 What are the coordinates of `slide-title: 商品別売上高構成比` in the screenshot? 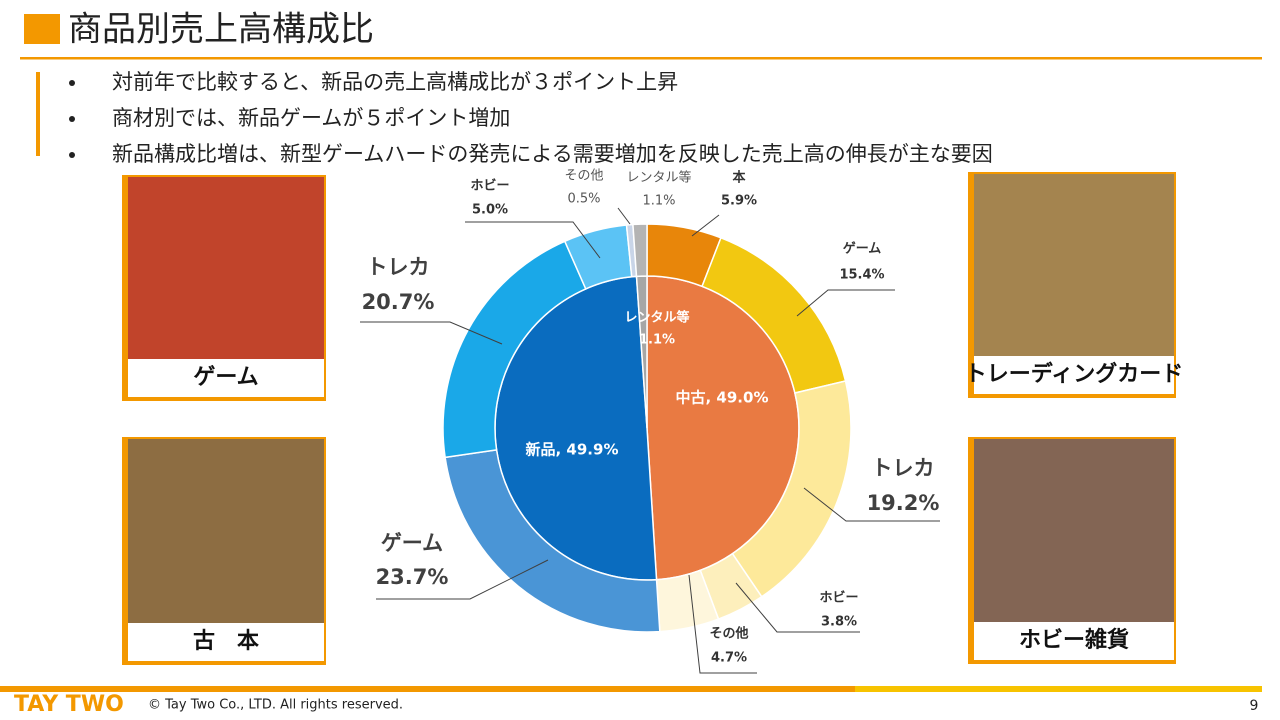 It's located at (221, 30).